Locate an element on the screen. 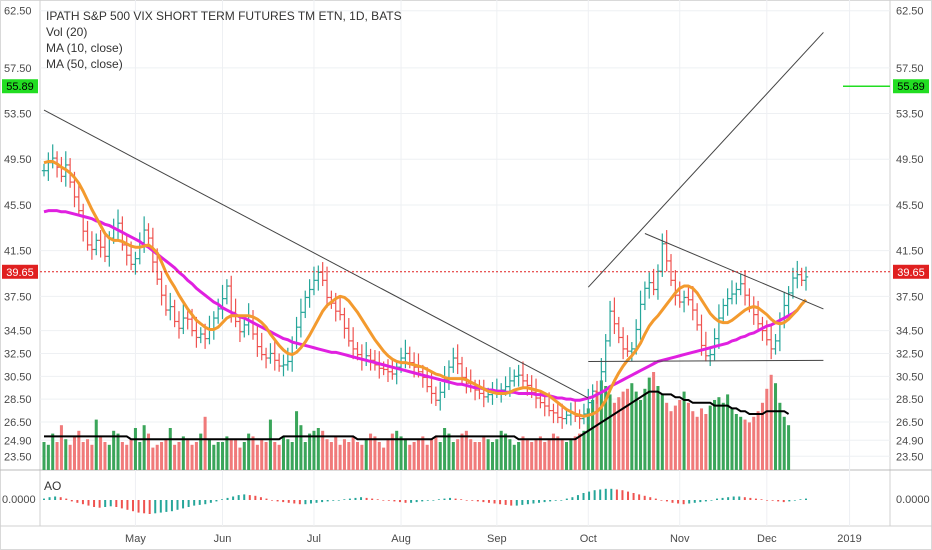 The width and height of the screenshot is (932, 550). x-tick-label: Jul is located at coordinates (314, 539).